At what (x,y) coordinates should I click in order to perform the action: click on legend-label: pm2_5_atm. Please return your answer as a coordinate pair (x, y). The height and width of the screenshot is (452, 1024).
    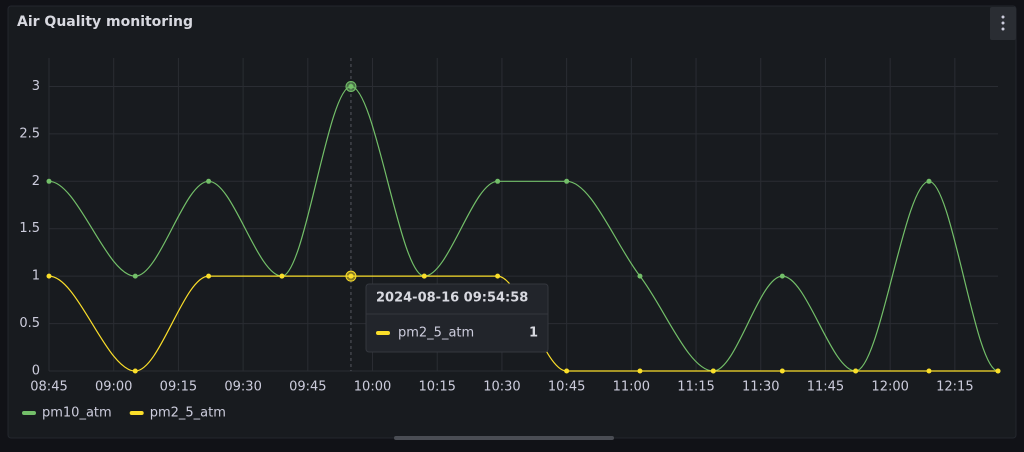
    Looking at the image, I should click on (188, 413).